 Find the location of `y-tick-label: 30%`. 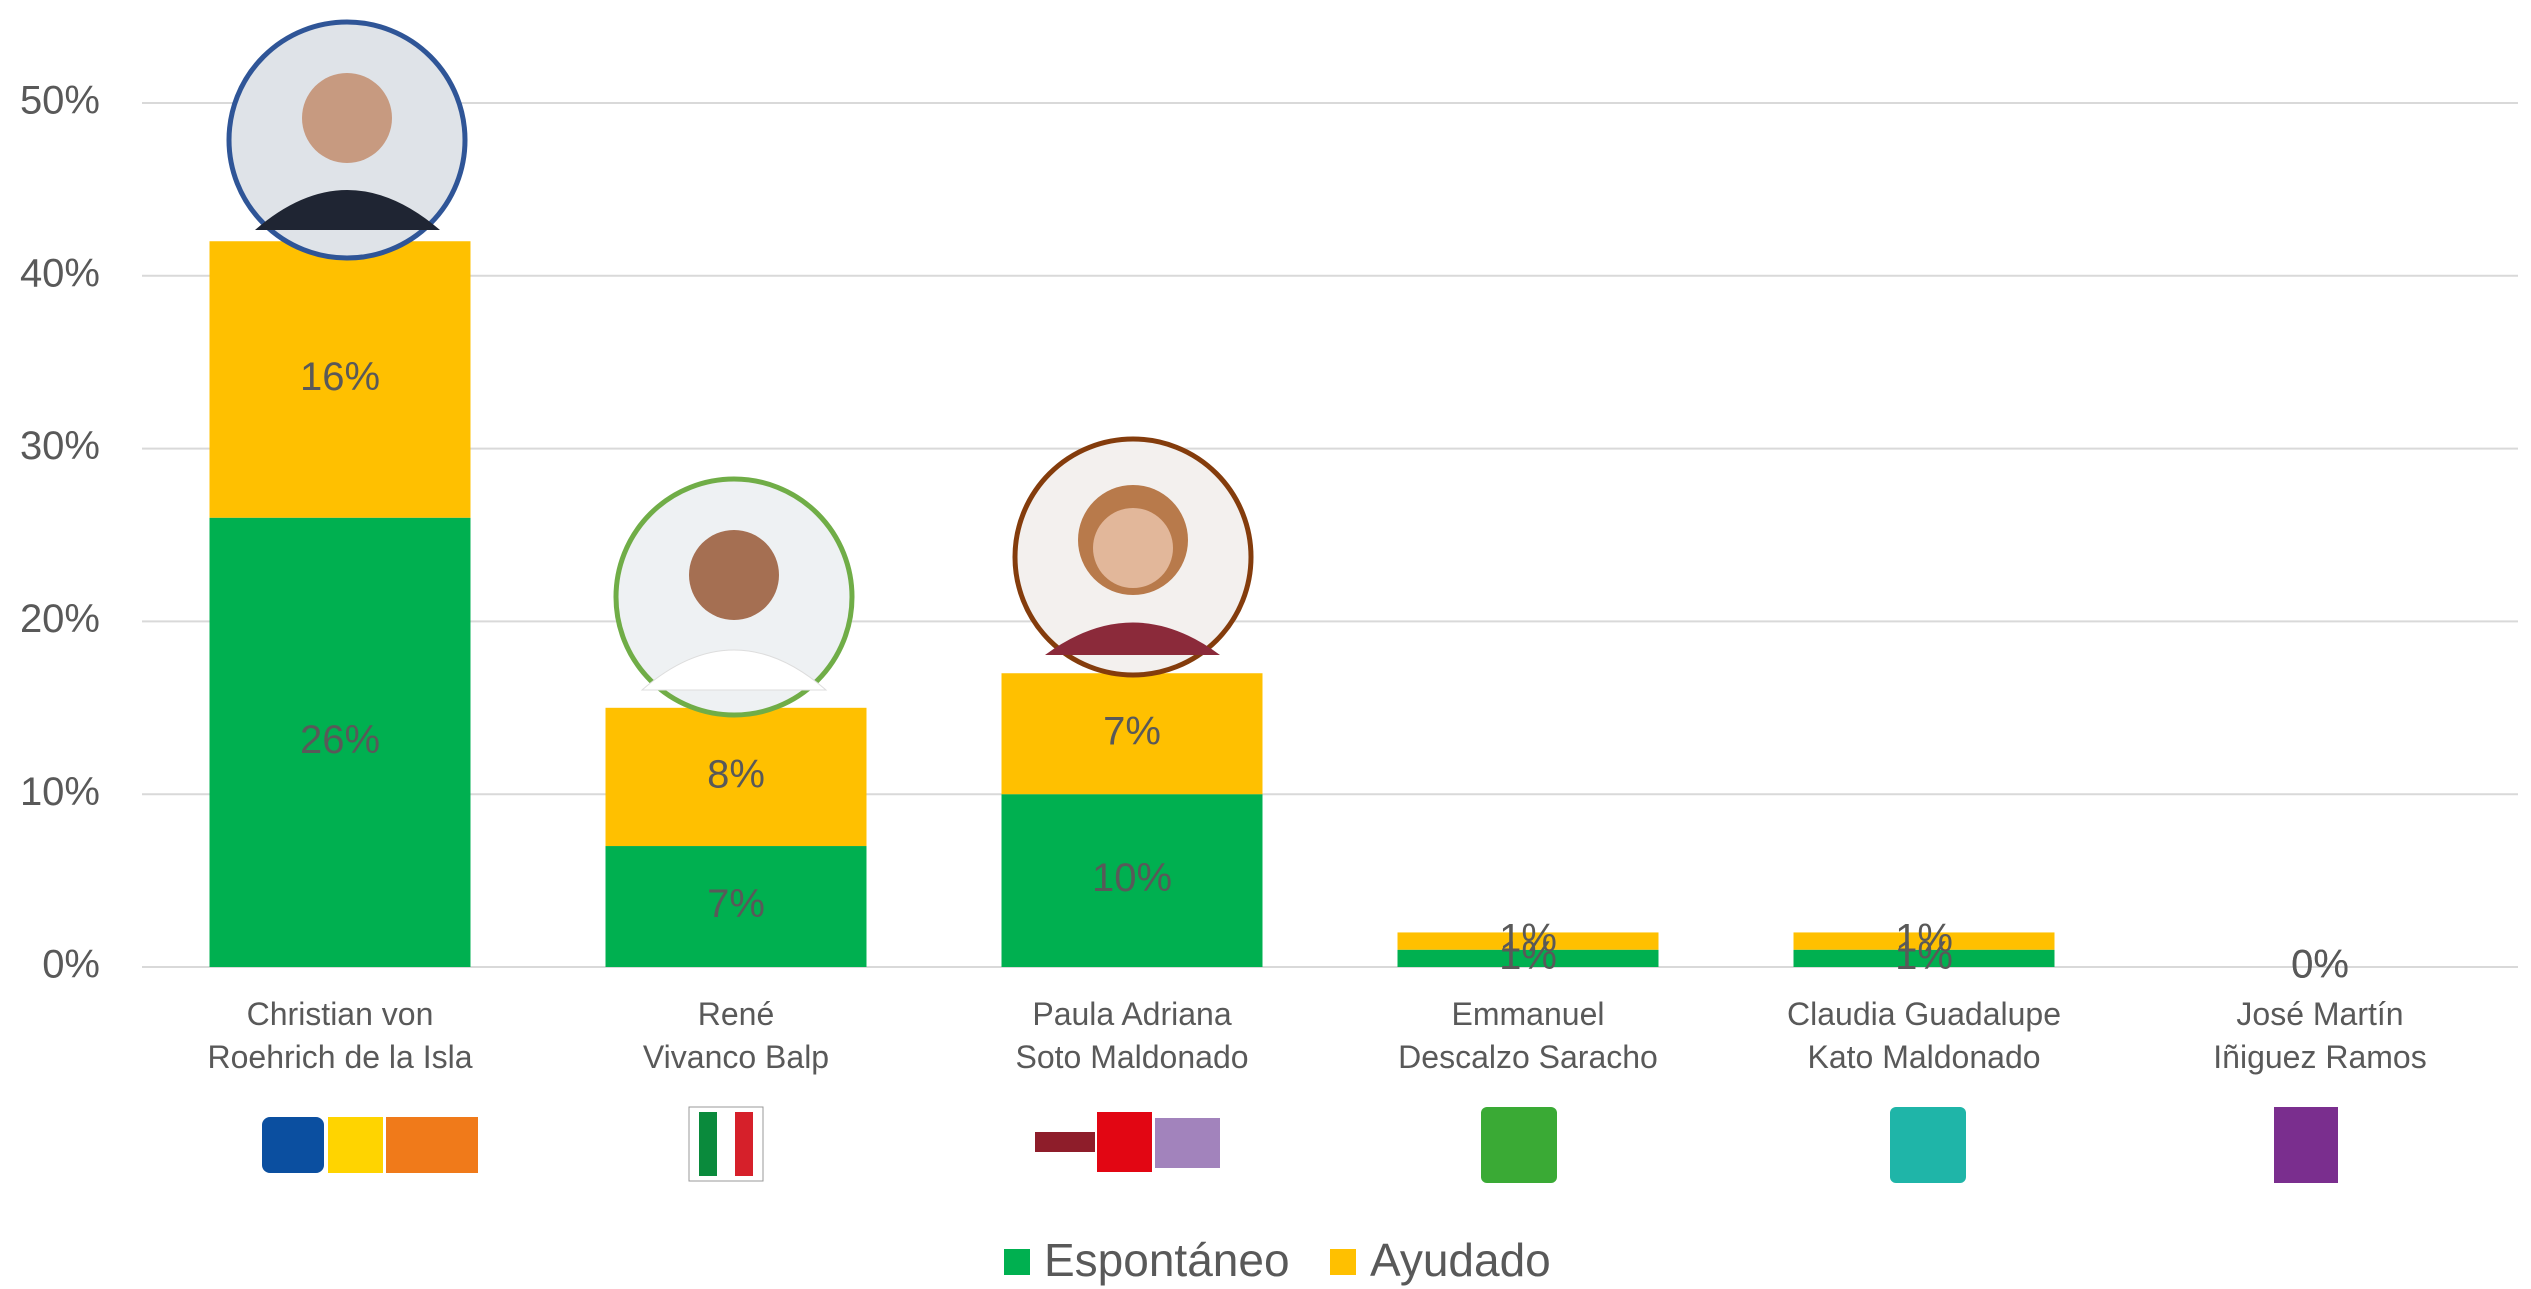

y-tick-label: 30% is located at coordinates (60, 446).